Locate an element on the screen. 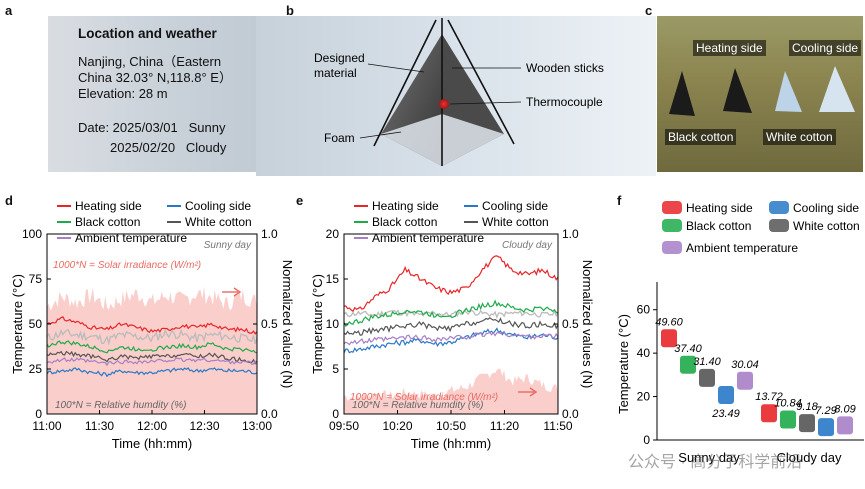 Image resolution: width=865 pixels, height=489 pixels. panel-label-d: d is located at coordinates (9, 200).